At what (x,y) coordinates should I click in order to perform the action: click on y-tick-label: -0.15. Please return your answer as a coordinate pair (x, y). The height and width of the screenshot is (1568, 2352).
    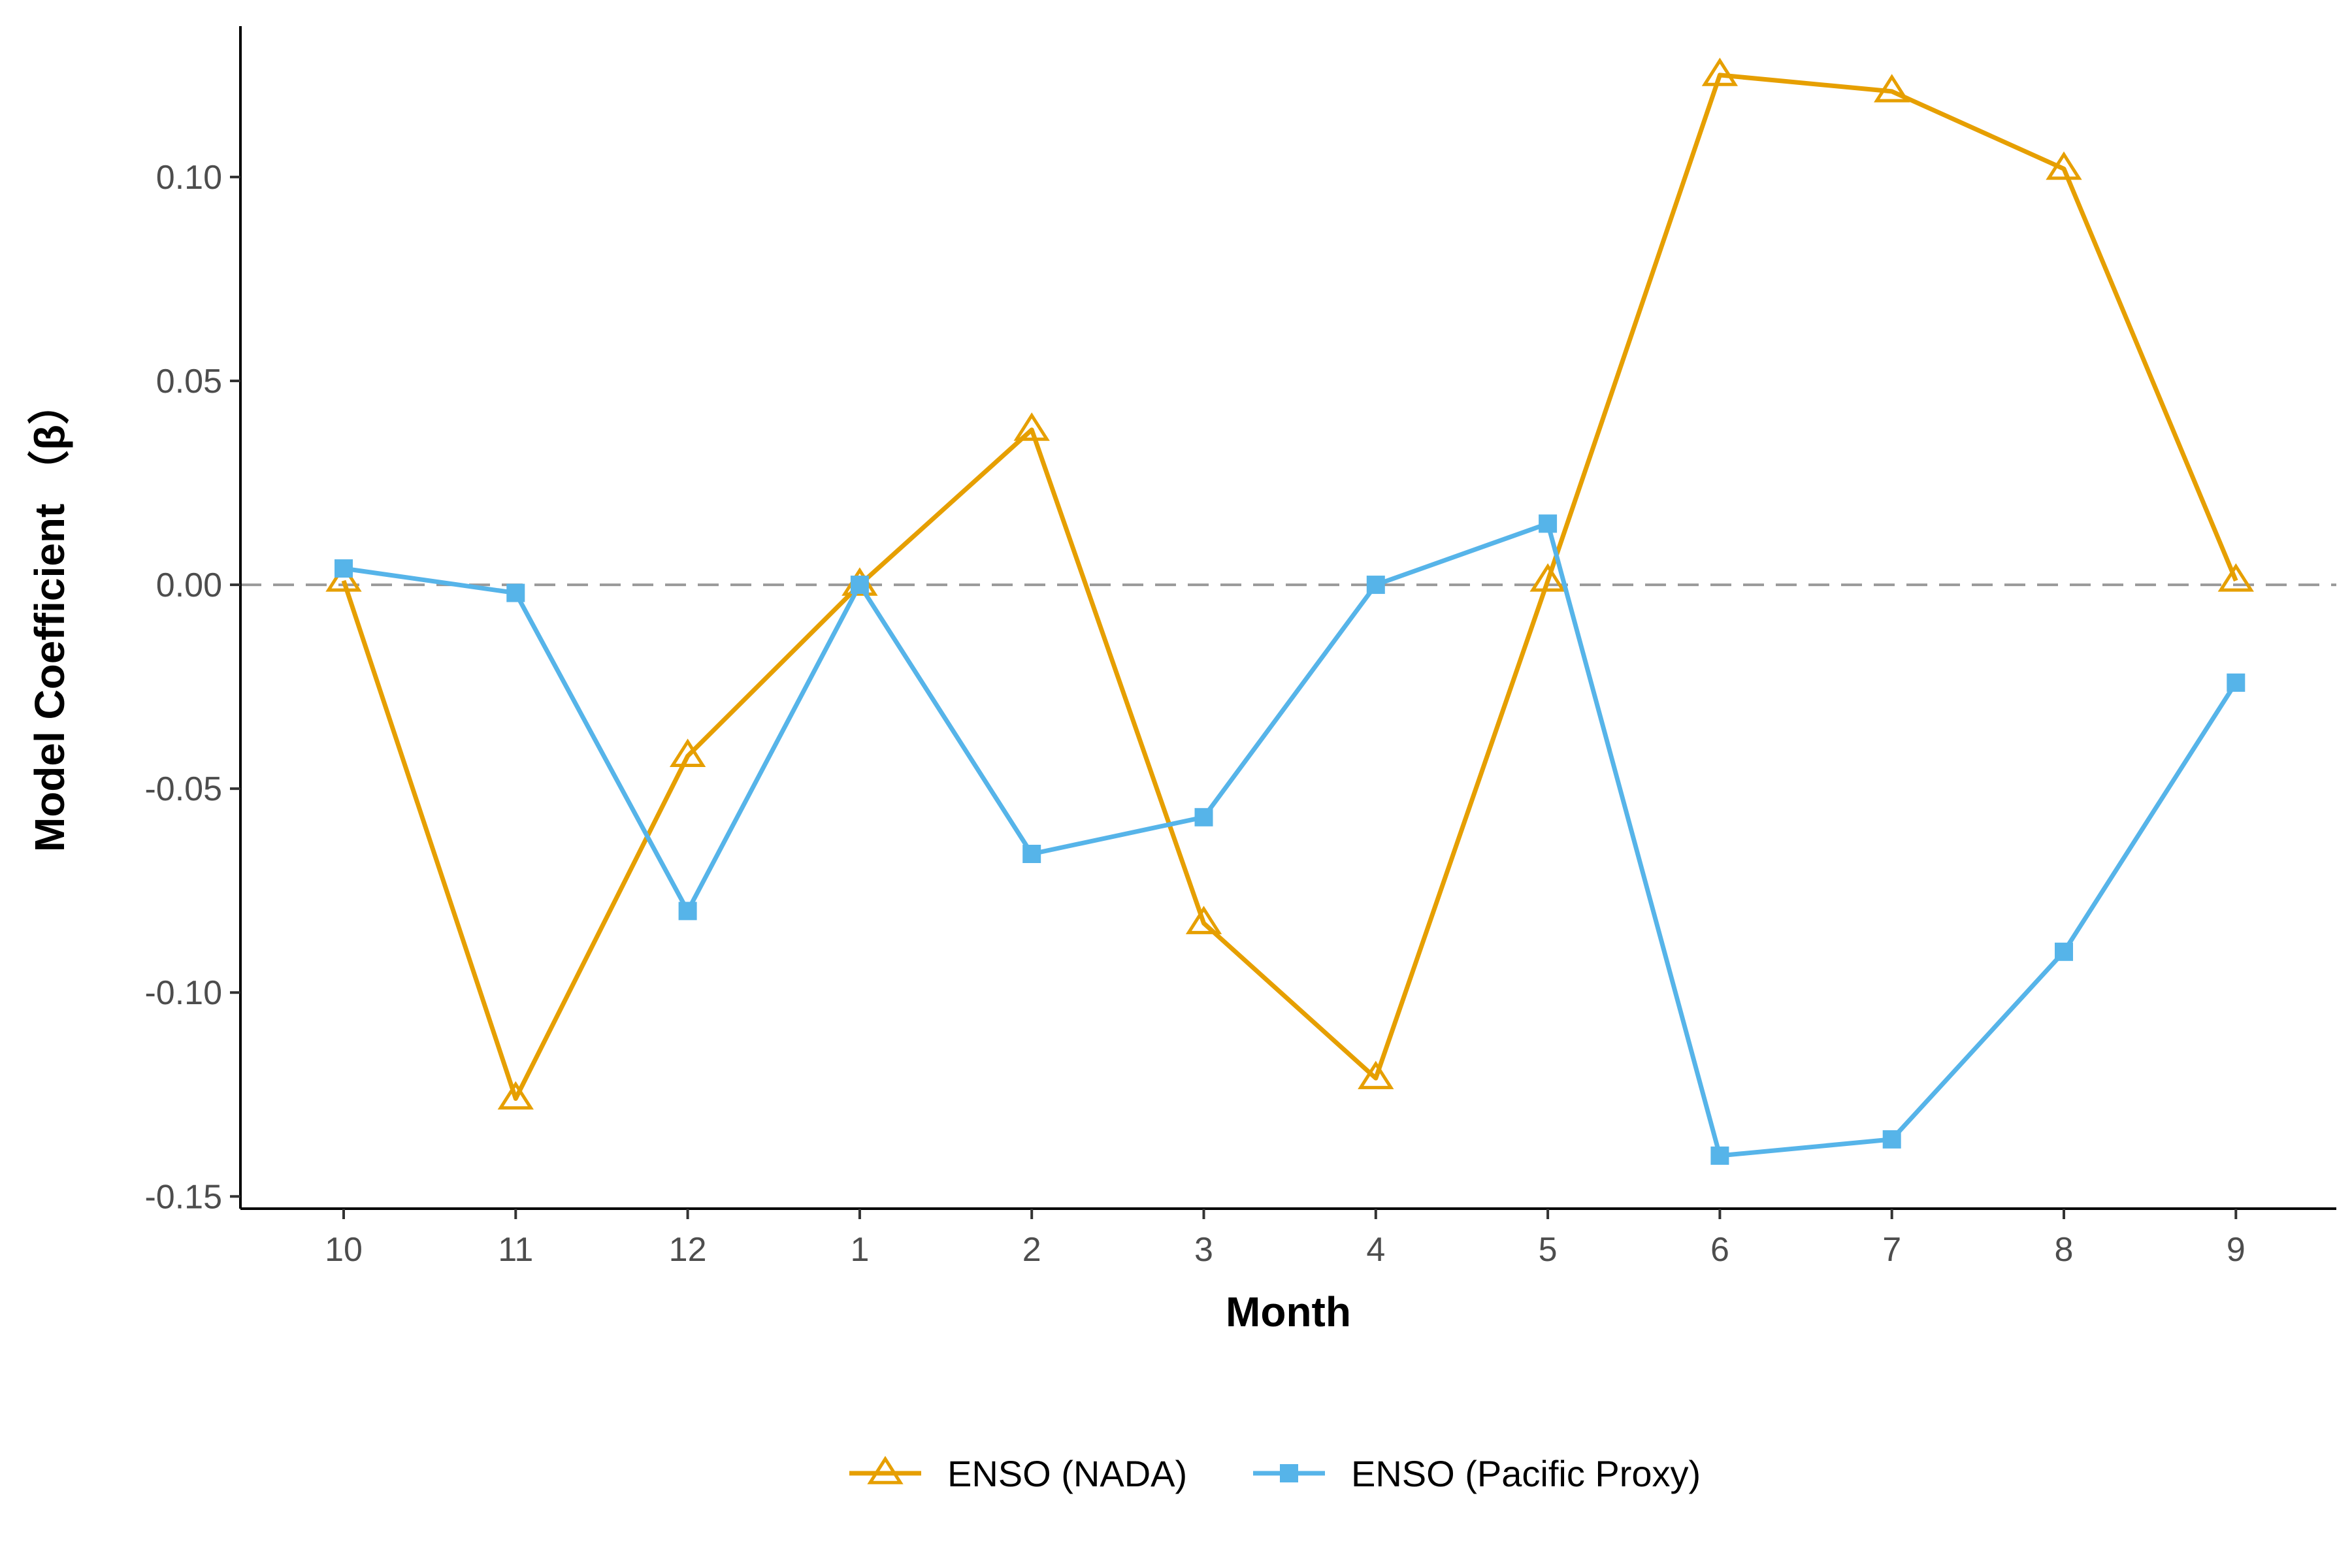
    Looking at the image, I should click on (183, 1197).